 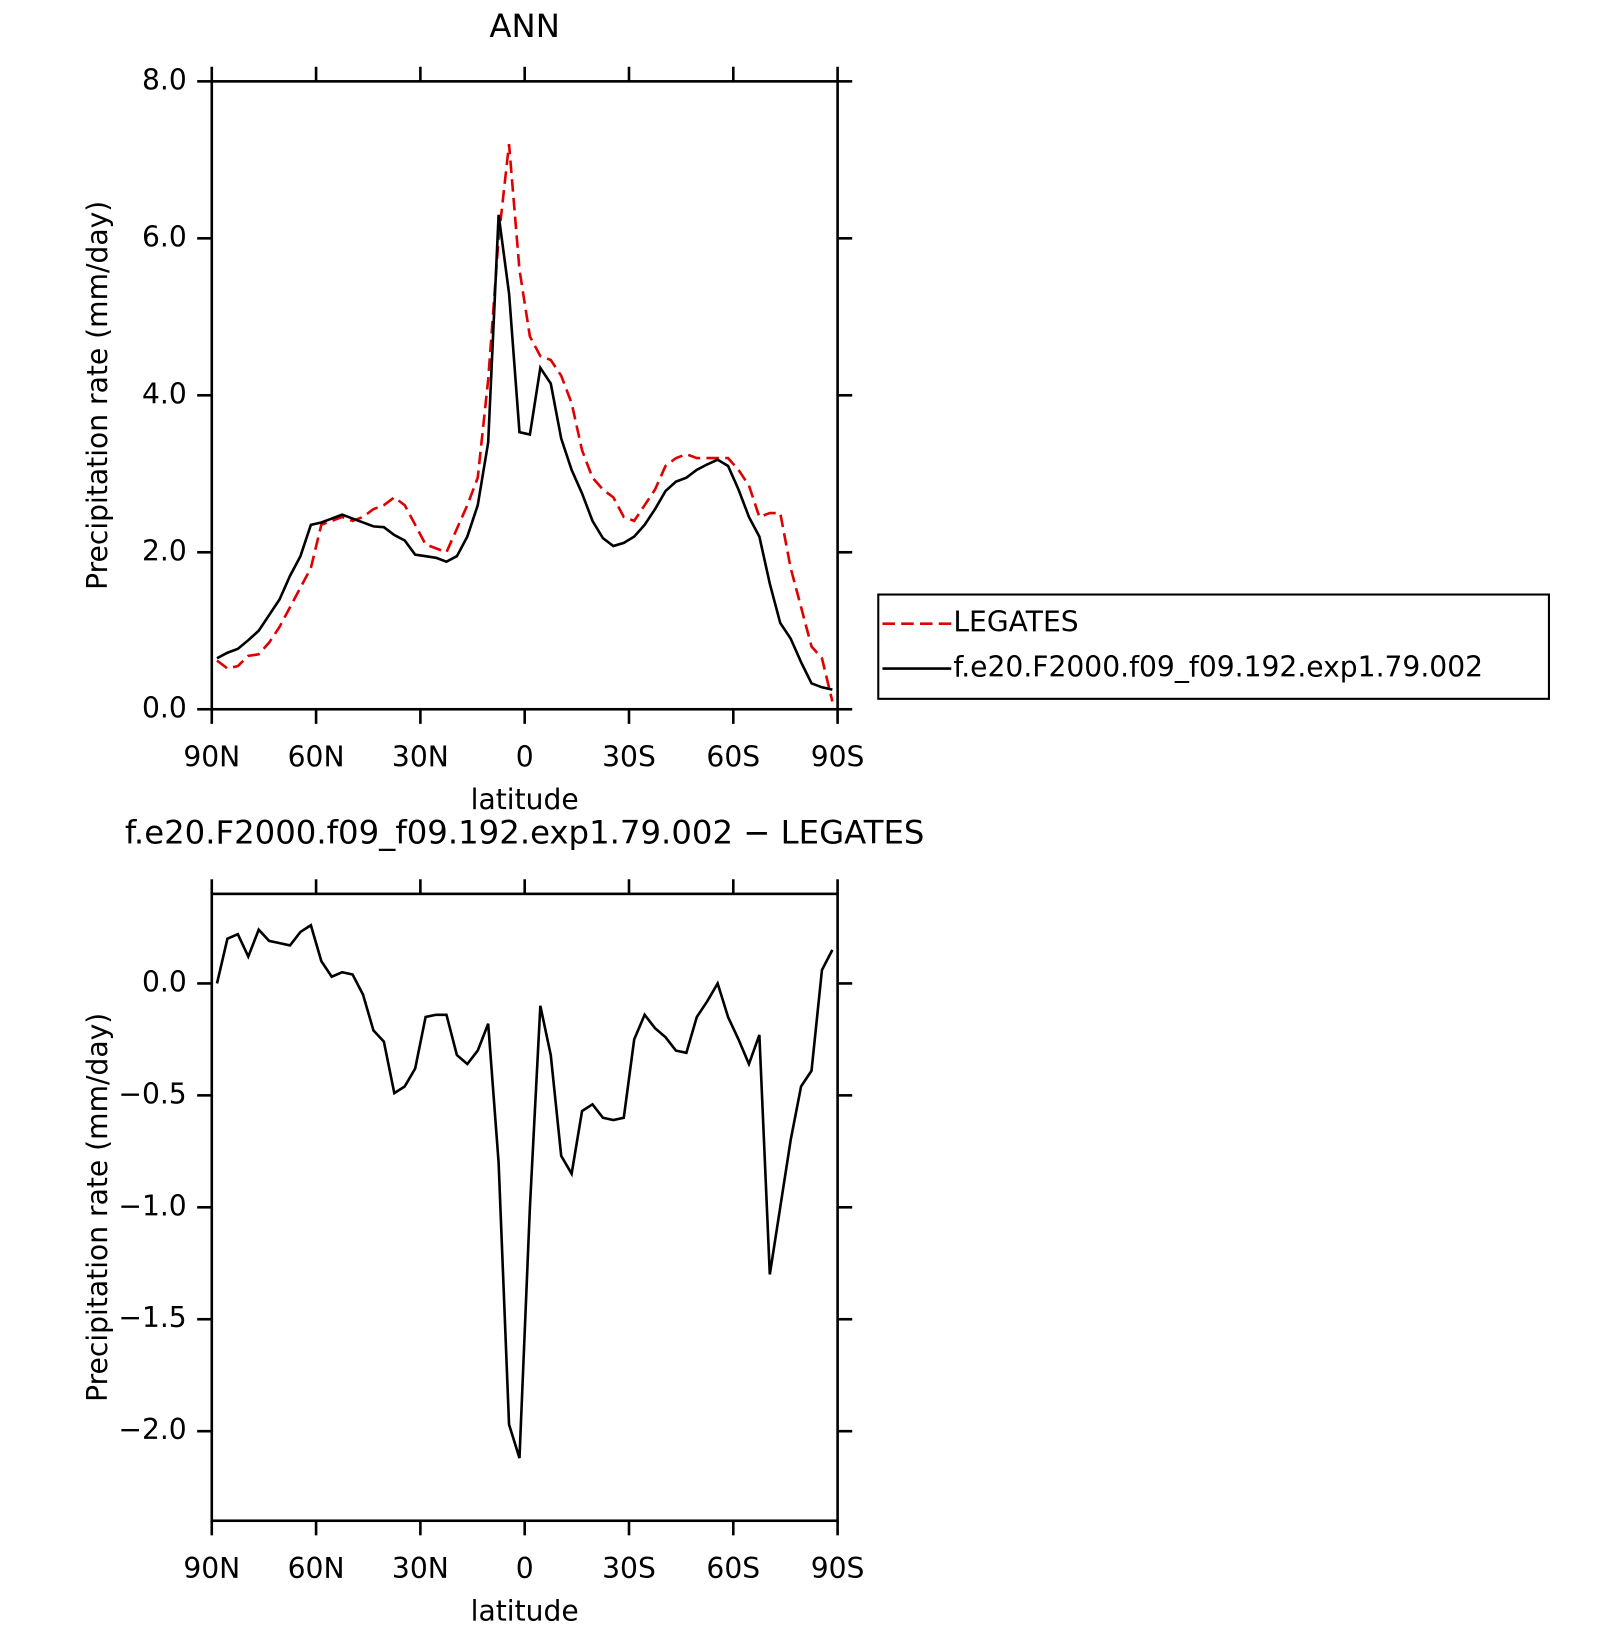 What do you see at coordinates (164, 236) in the screenshot?
I see `y-tick-label: 6.0` at bounding box center [164, 236].